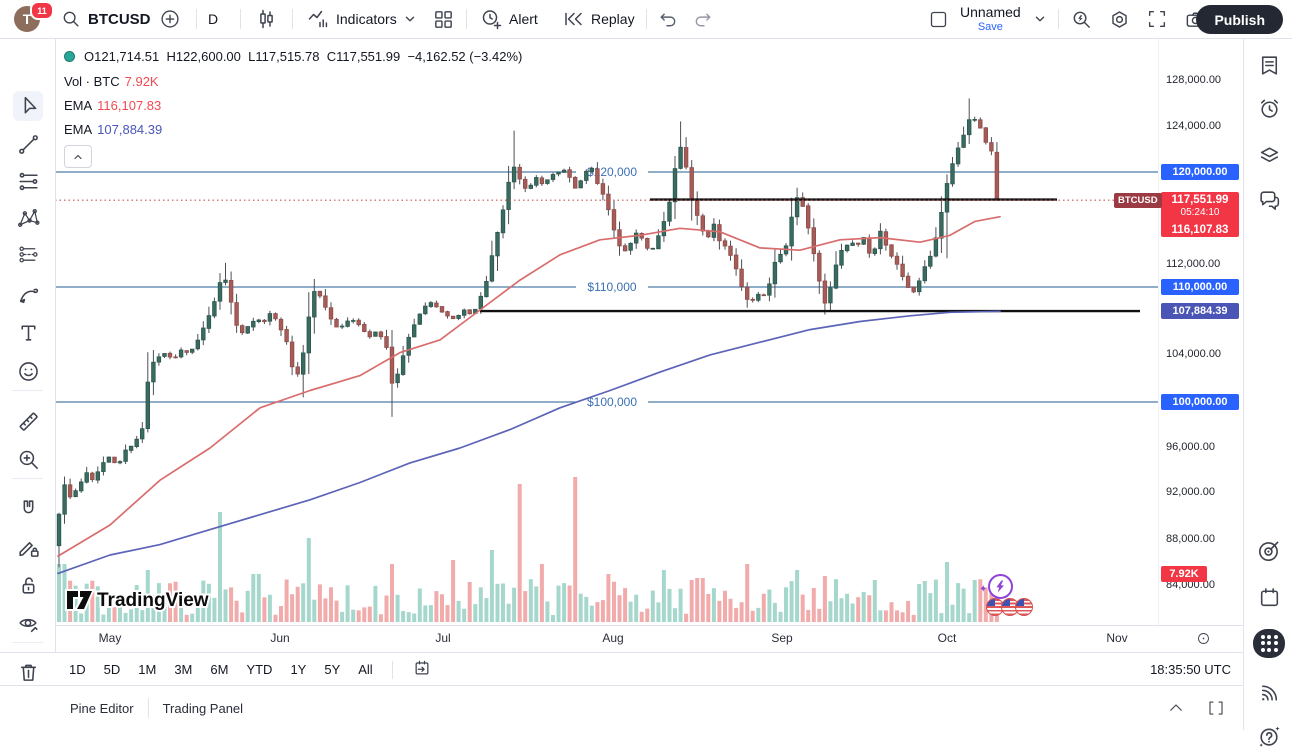 The width and height of the screenshot is (1292, 752). I want to click on tab-pine-editor: Pine Editor, so click(102, 708).